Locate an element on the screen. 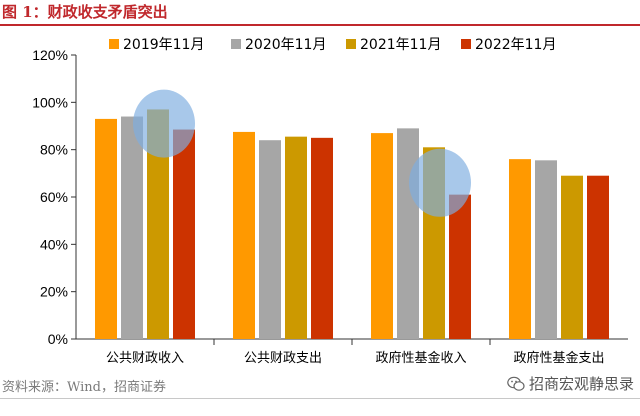 The height and width of the screenshot is (416, 640). legend-label: 2019年11月 is located at coordinates (163, 45).